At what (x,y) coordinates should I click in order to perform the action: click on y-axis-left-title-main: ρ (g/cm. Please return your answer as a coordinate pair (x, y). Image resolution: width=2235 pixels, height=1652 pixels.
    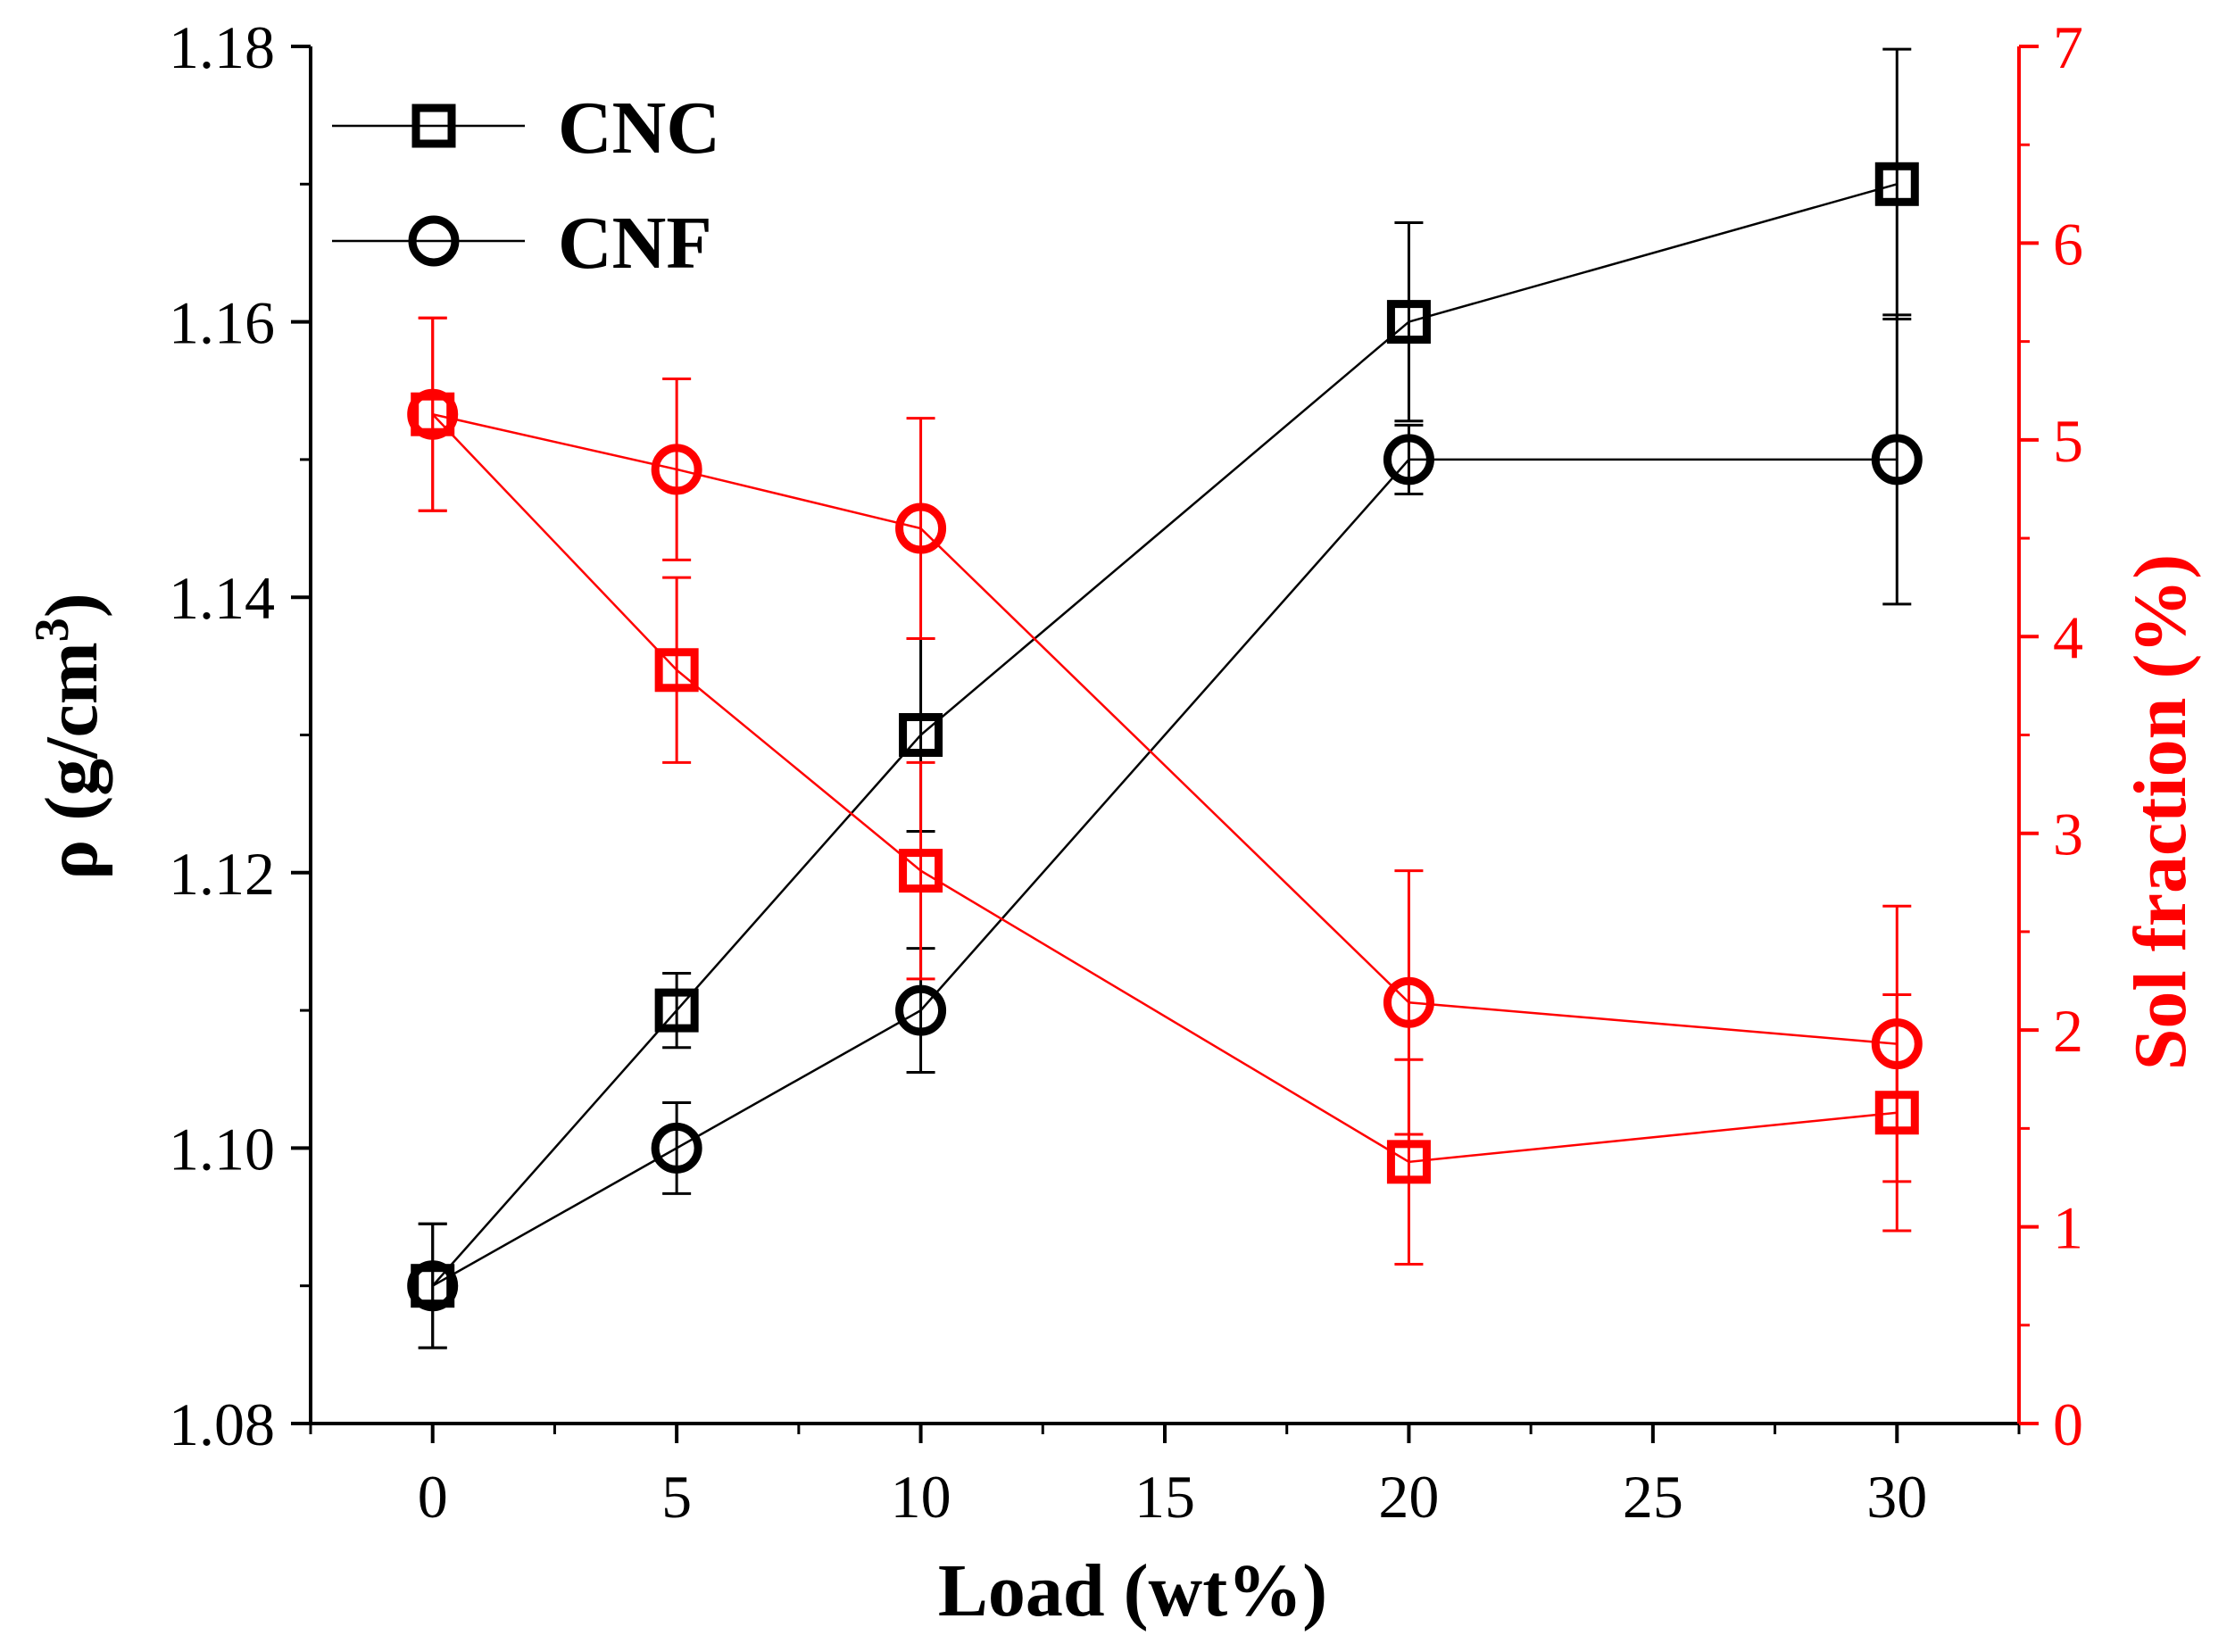
    Looking at the image, I should click on (71, 761).